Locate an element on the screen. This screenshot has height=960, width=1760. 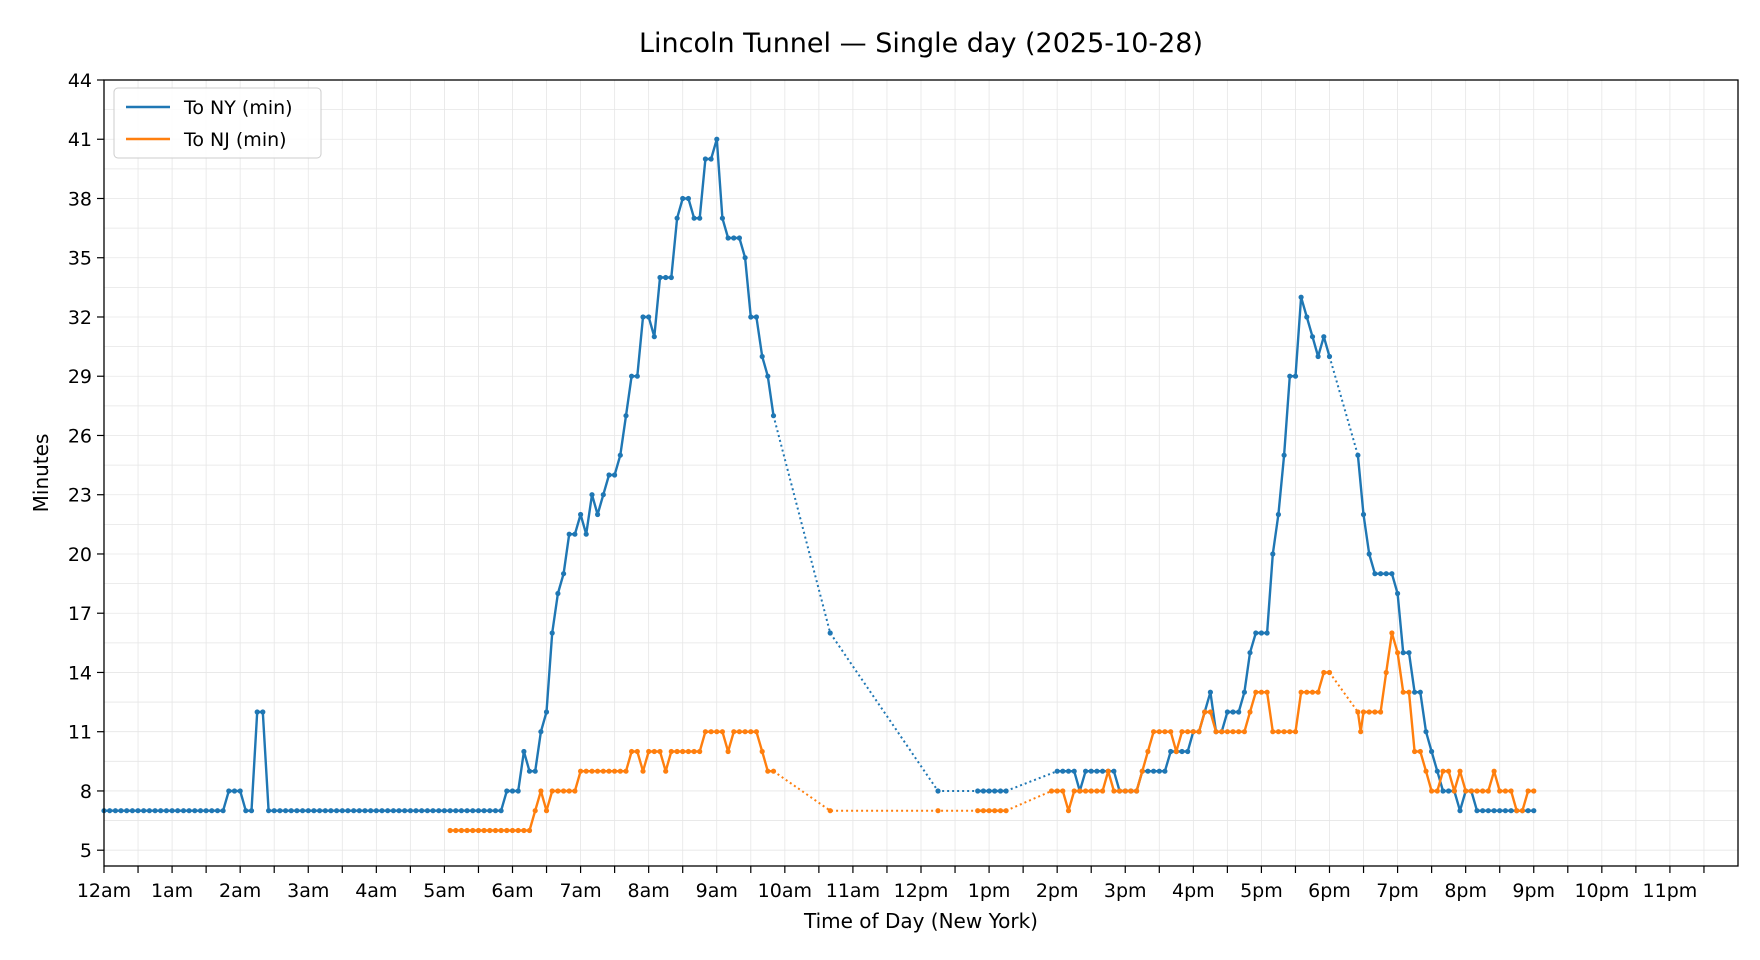
x-tick-label: 11pm is located at coordinates (1670, 891).